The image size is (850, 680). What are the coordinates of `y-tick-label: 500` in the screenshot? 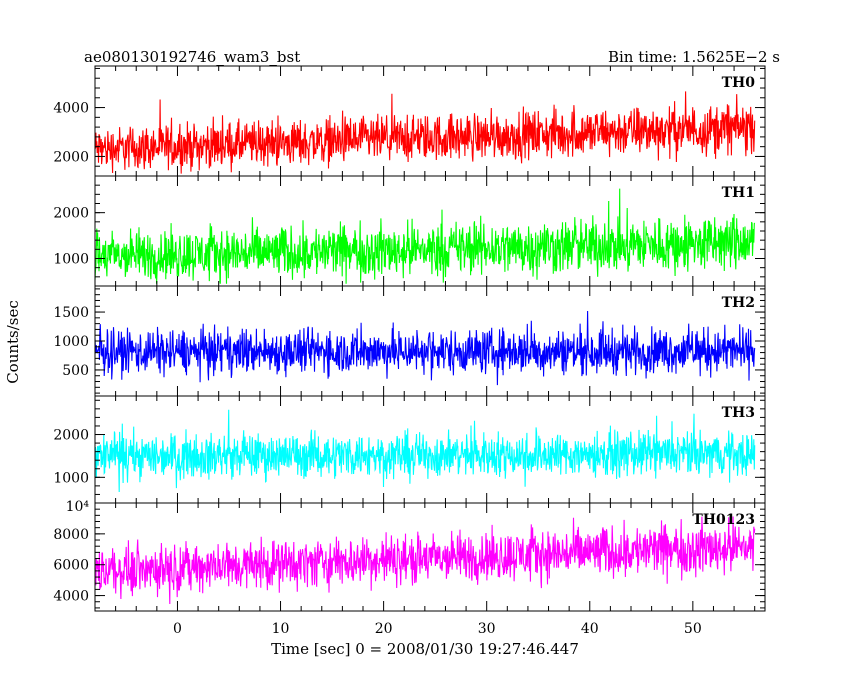 It's located at (75, 371).